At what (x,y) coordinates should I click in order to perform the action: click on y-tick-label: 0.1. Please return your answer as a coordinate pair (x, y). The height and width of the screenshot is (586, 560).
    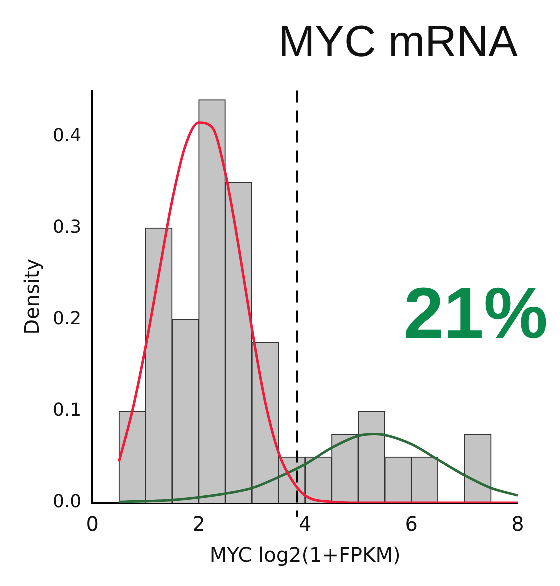
    Looking at the image, I should click on (67, 411).